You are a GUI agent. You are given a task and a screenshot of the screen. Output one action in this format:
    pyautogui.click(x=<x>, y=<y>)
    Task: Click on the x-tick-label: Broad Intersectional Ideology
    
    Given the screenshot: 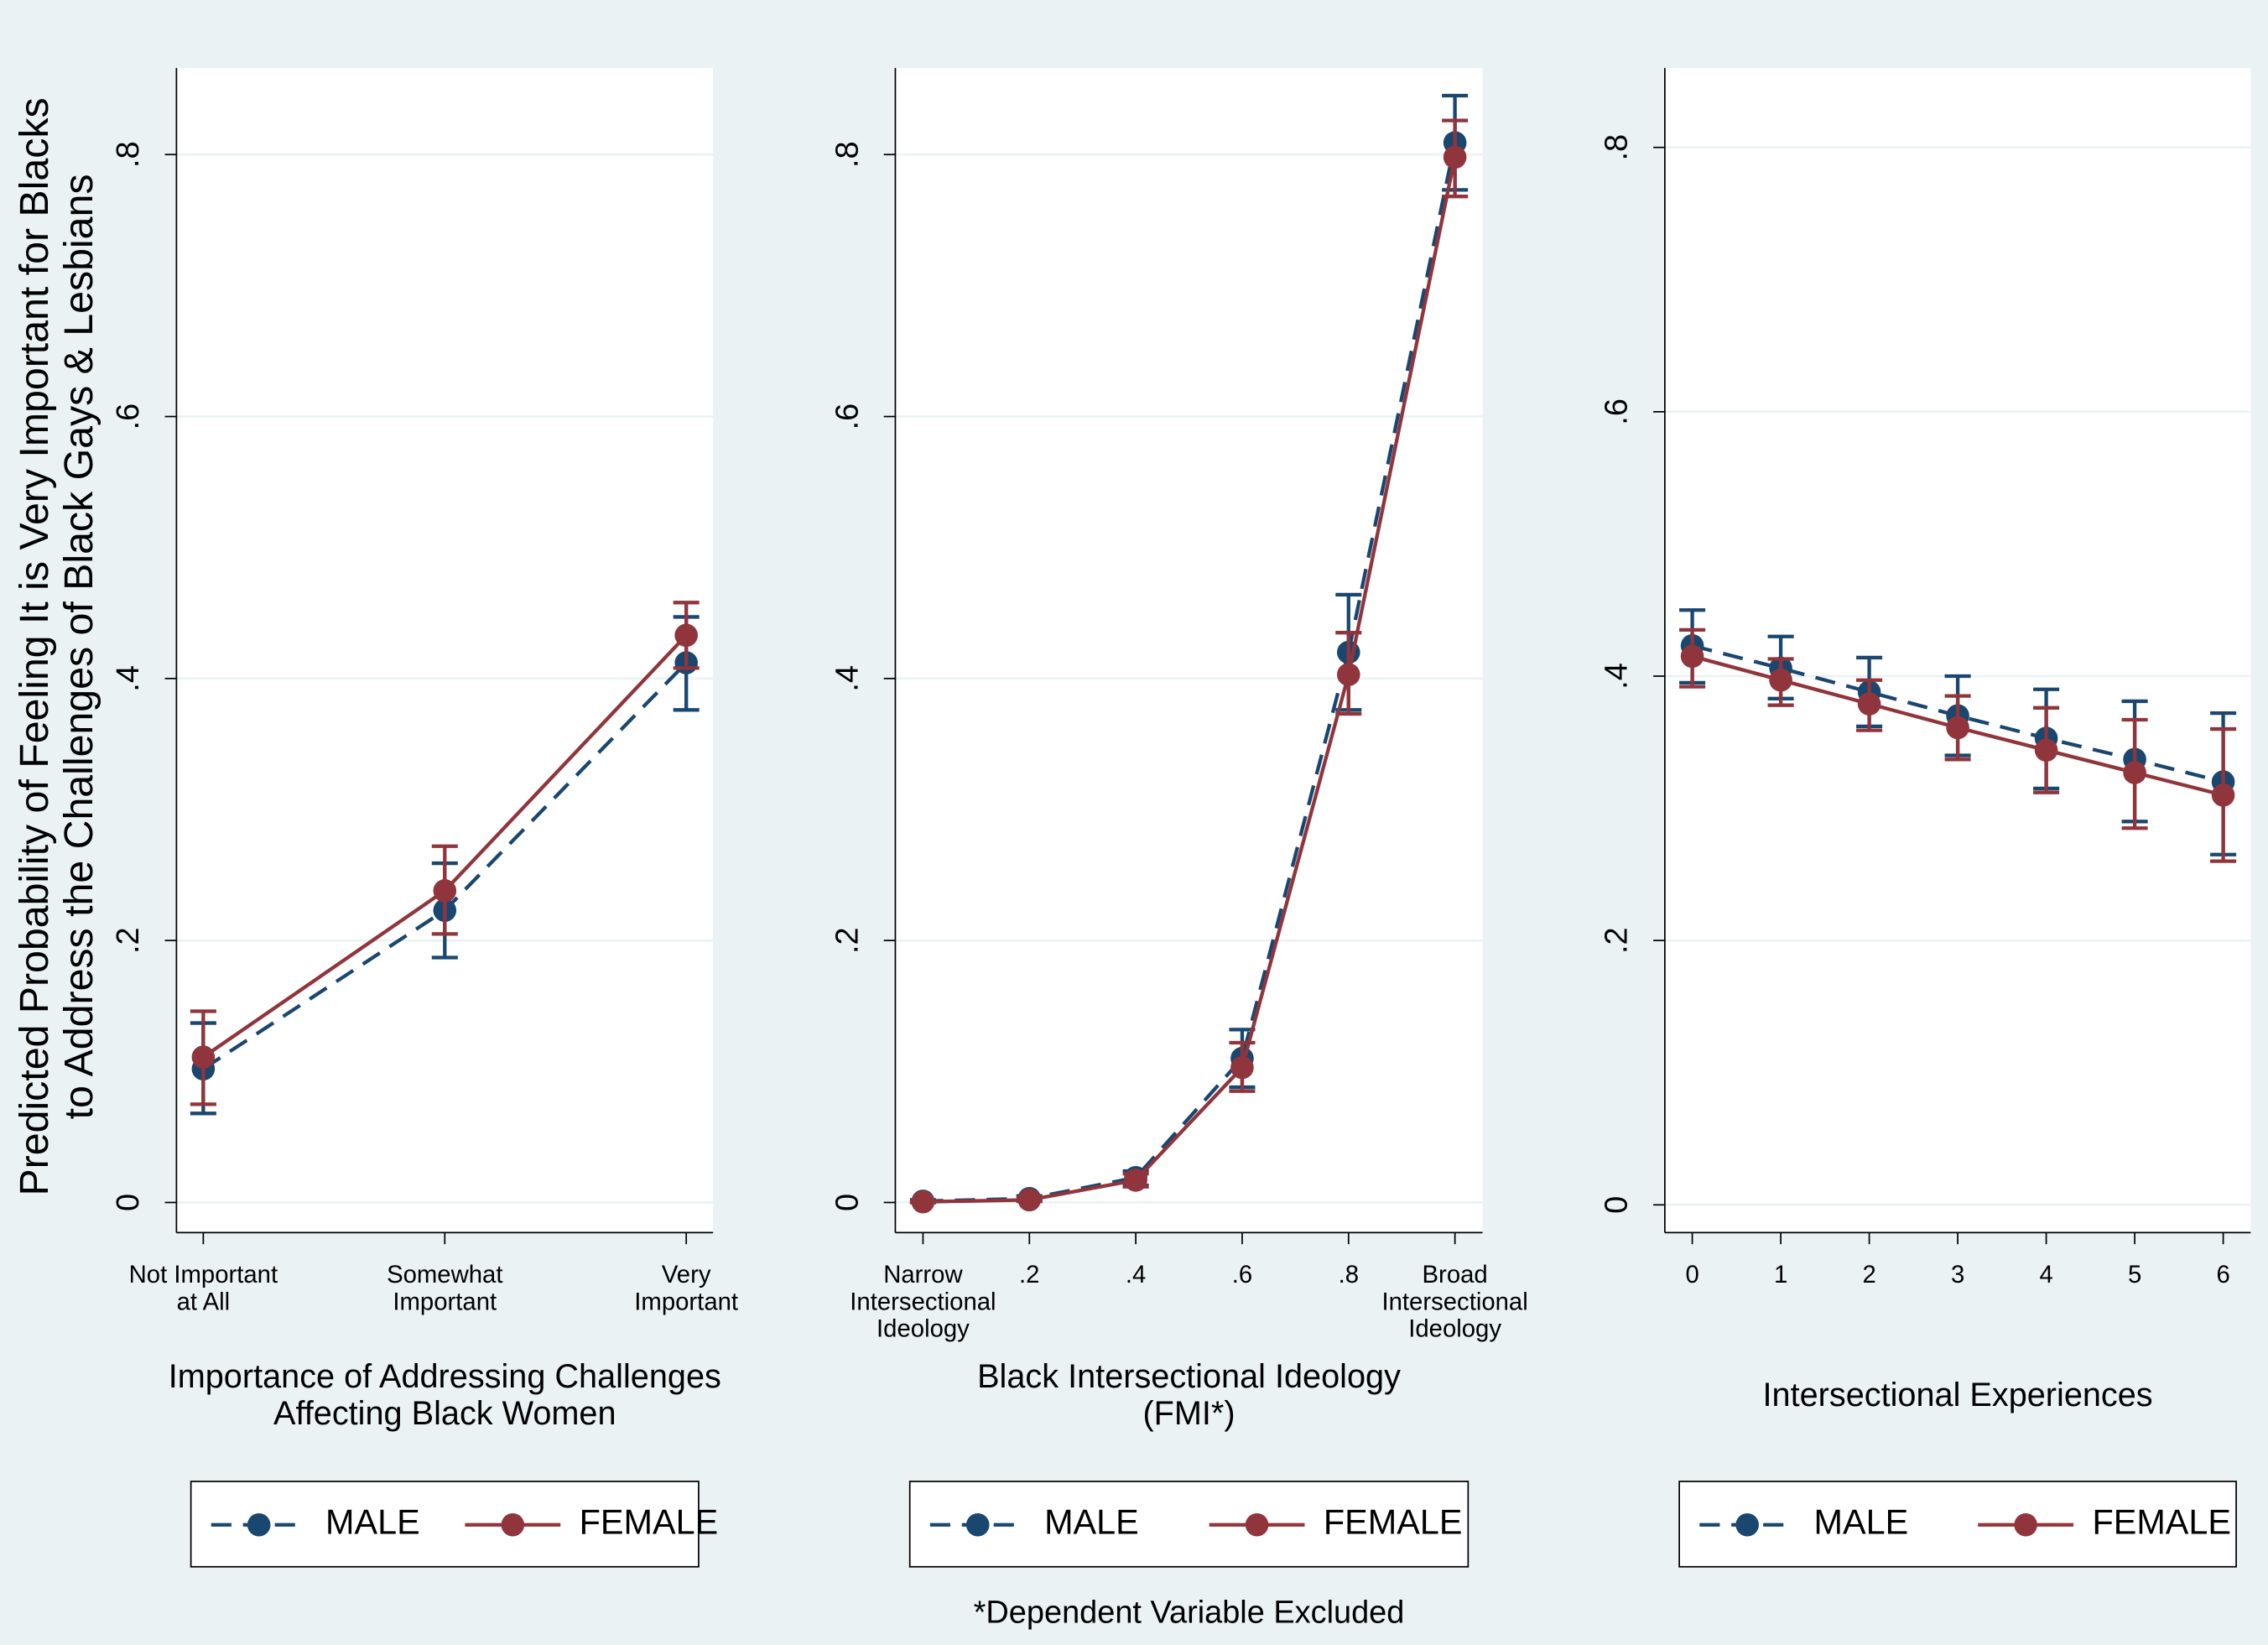 What is the action you would take?
    pyautogui.click(x=1454, y=1301)
    